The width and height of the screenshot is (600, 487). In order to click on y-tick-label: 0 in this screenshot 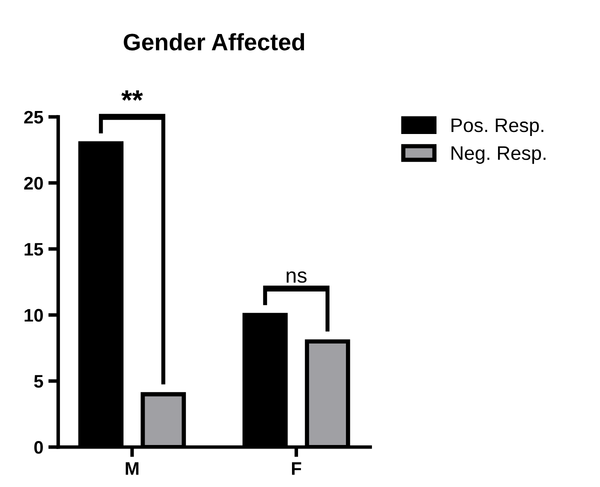, I will do `click(38, 447)`.